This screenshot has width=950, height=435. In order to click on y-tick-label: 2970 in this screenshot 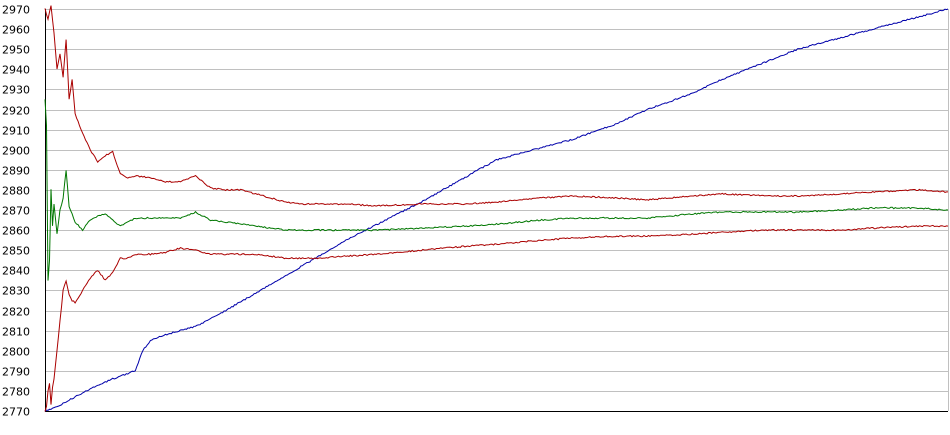, I will do `click(16, 10)`.